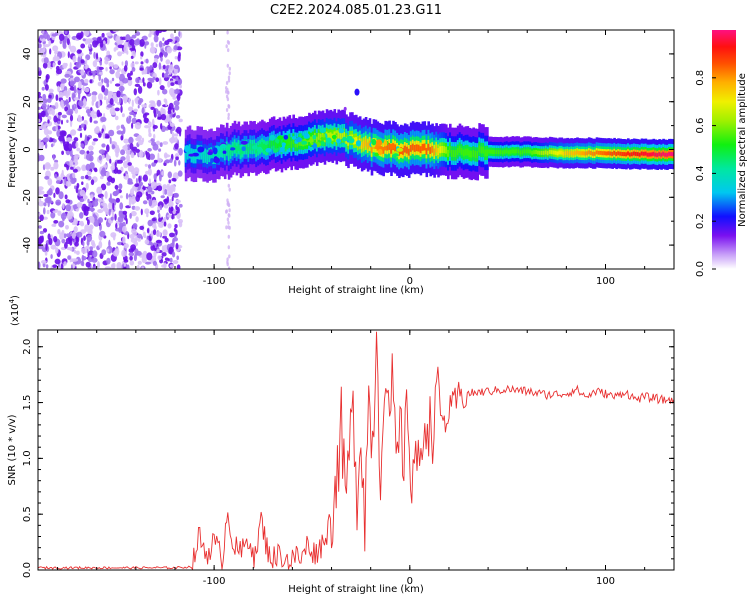  What do you see at coordinates (27, 245) in the screenshot?
I see `y-tick-label: -40` at bounding box center [27, 245].